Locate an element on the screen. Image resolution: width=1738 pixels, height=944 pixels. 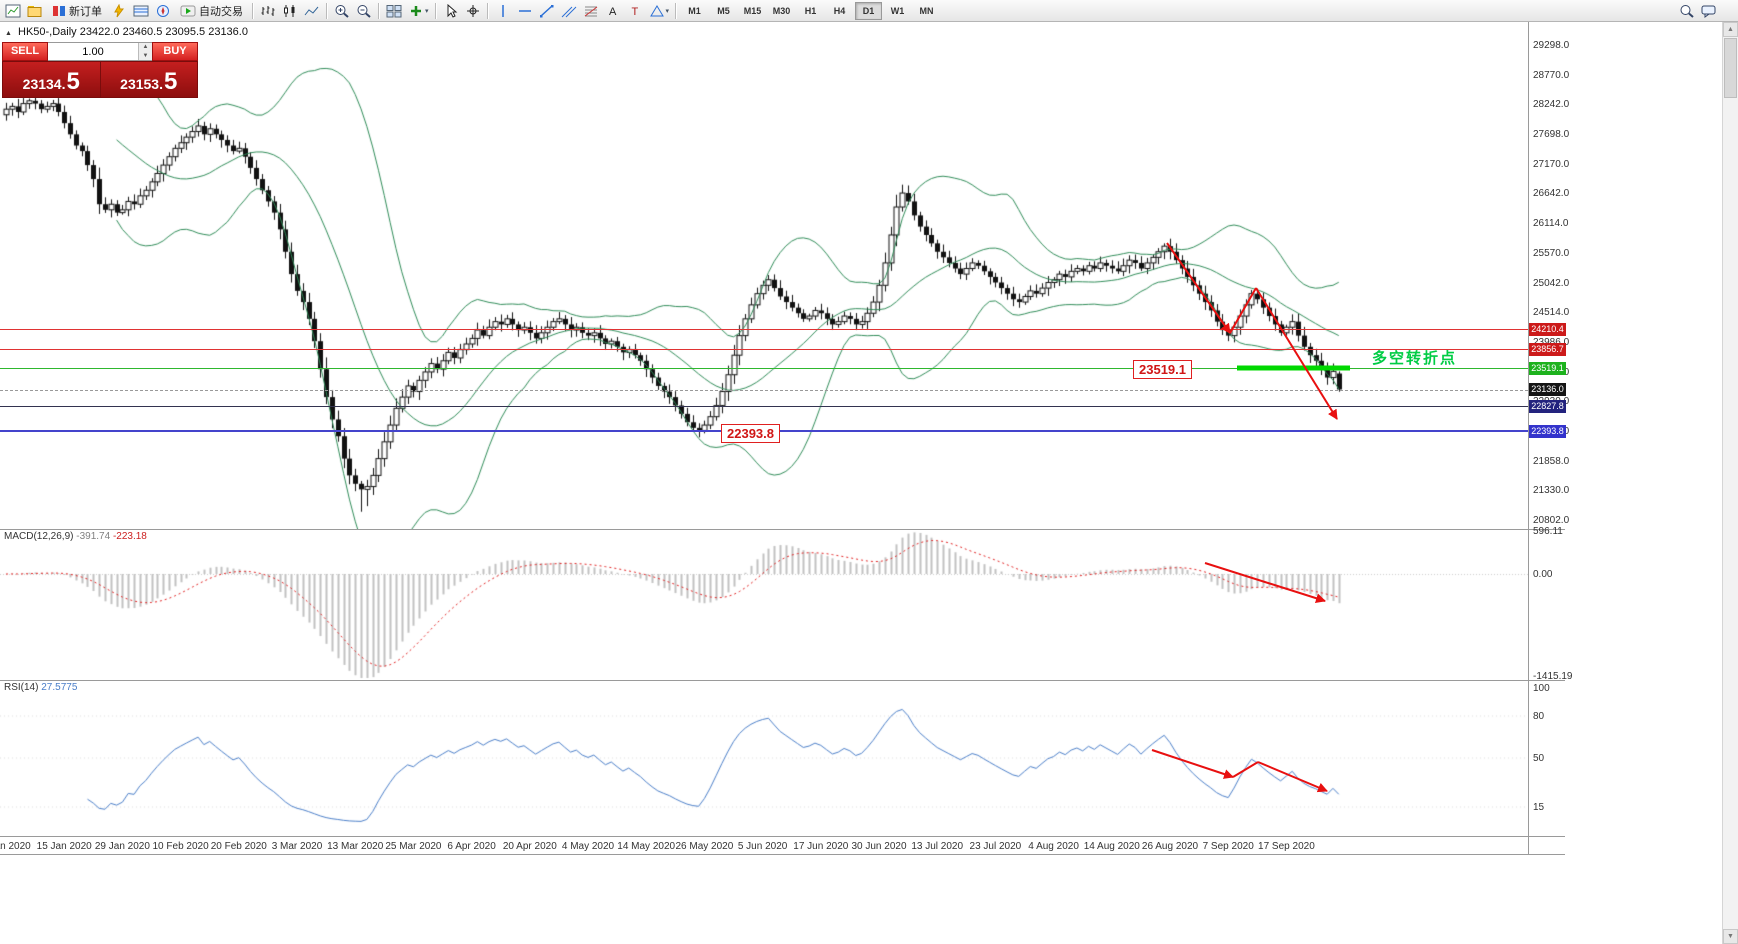
timeframe-h4-button: H4 is located at coordinates (839, 11).